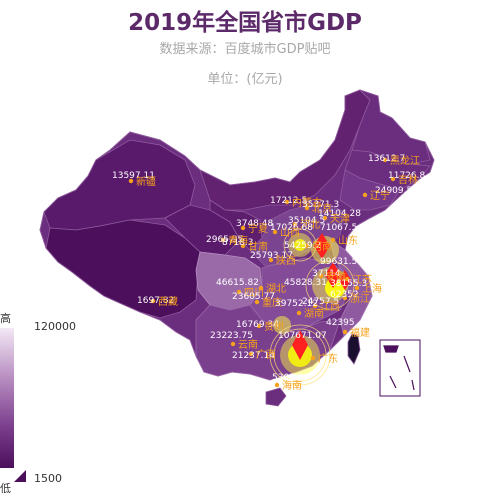 The height and width of the screenshot is (500, 490). I want to click on province-value: 62352, so click(344, 295).